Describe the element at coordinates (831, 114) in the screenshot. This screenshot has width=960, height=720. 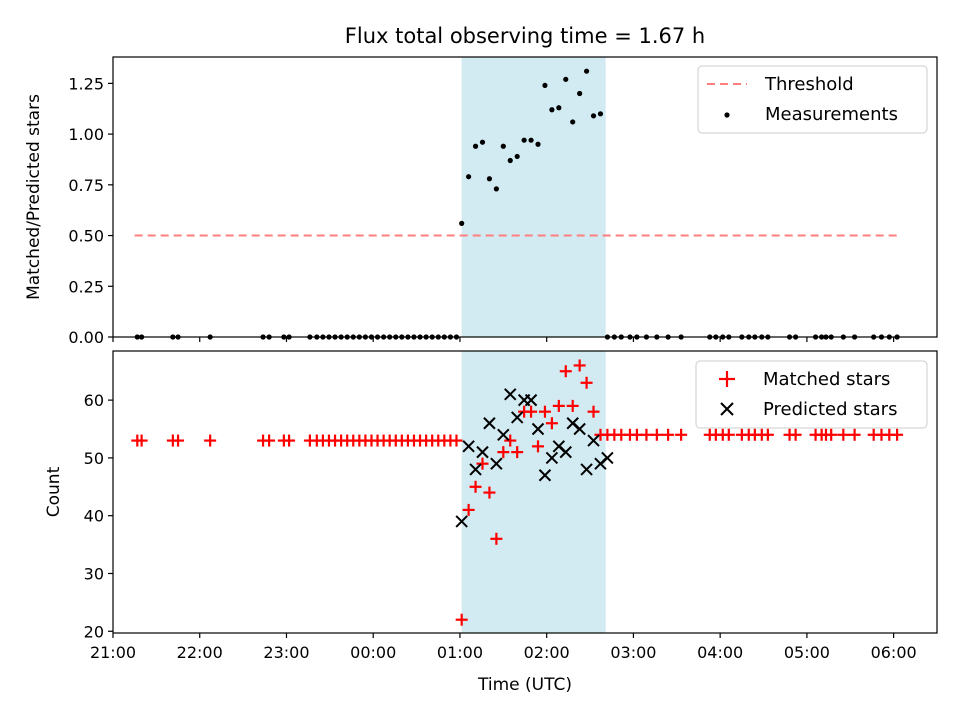
I see `legend-measurements-label: Measurements` at that location.